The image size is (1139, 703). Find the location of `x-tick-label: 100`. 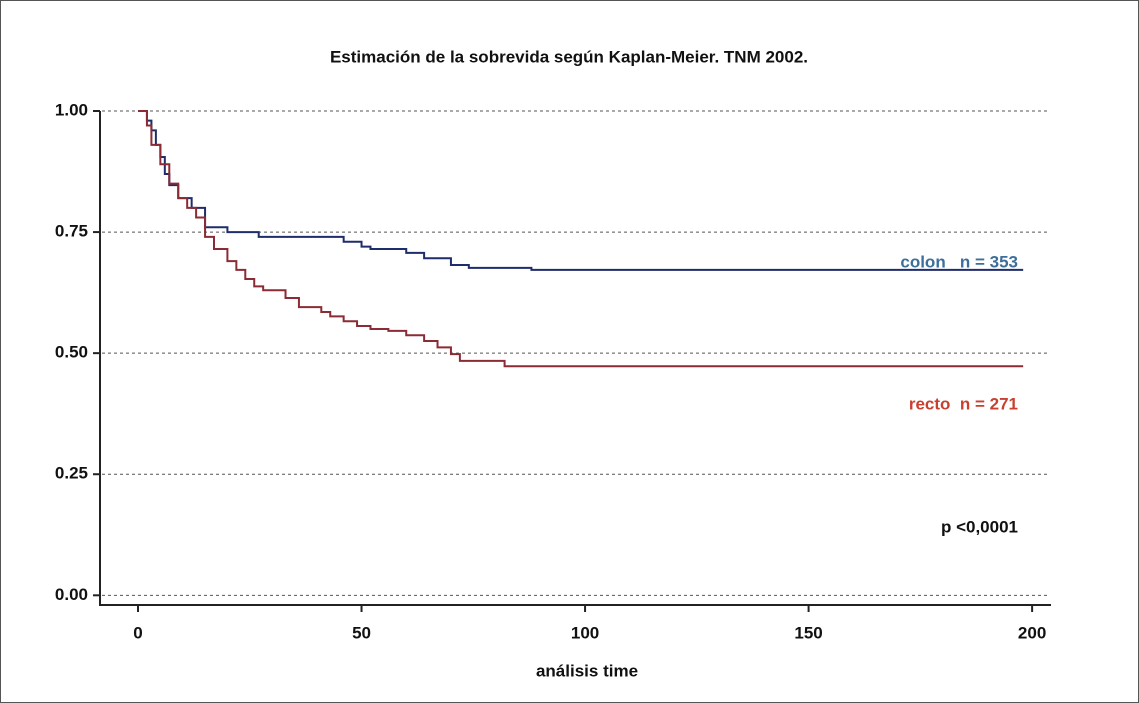

x-tick-label: 100 is located at coordinates (585, 632).